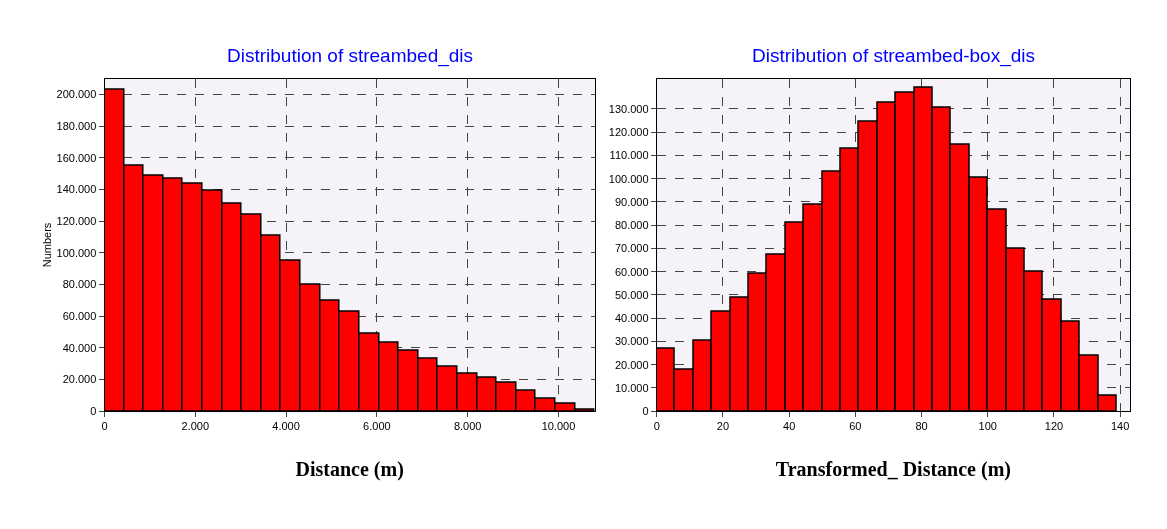 This screenshot has width=1167, height=529. I want to click on y-axis-title: Numbers, so click(47, 245).